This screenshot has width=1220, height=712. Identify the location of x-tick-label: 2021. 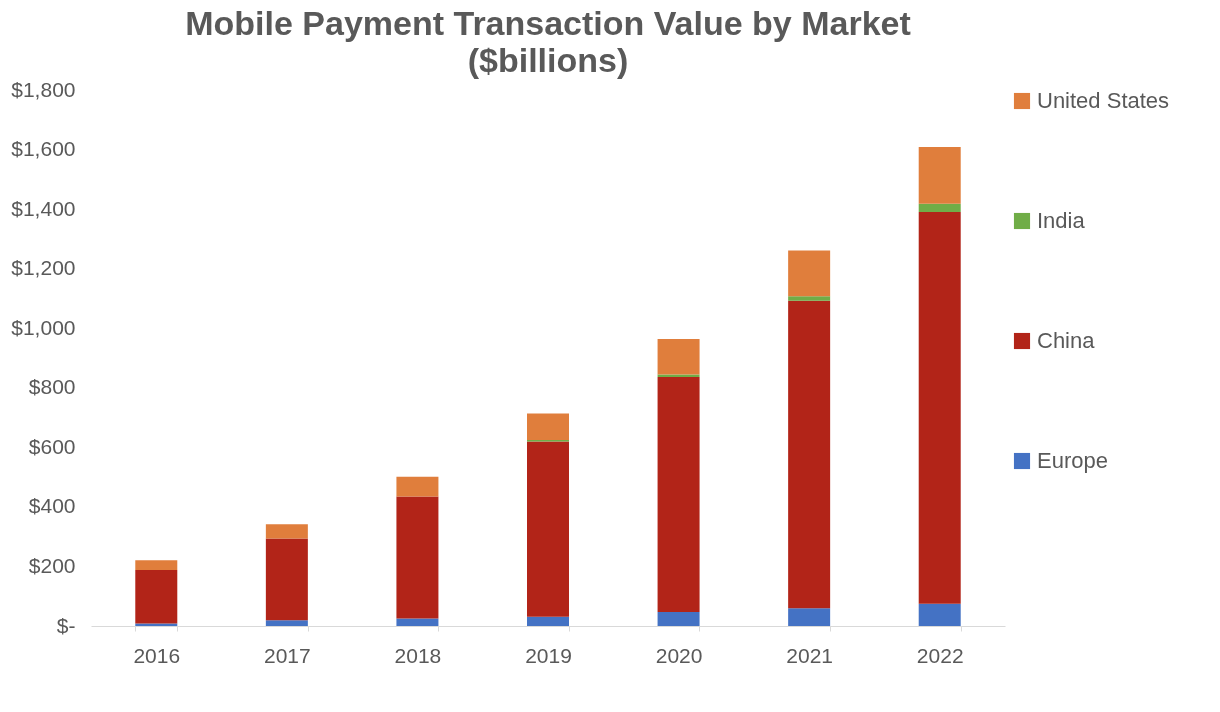
(809, 655).